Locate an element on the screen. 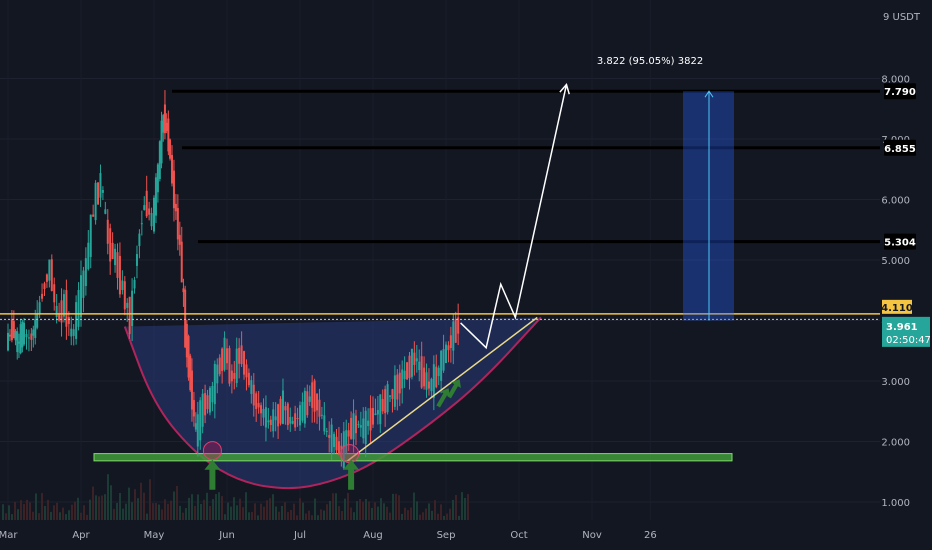 The height and width of the screenshot is (550, 932). level-tag-label: 6.855 is located at coordinates (900, 149).